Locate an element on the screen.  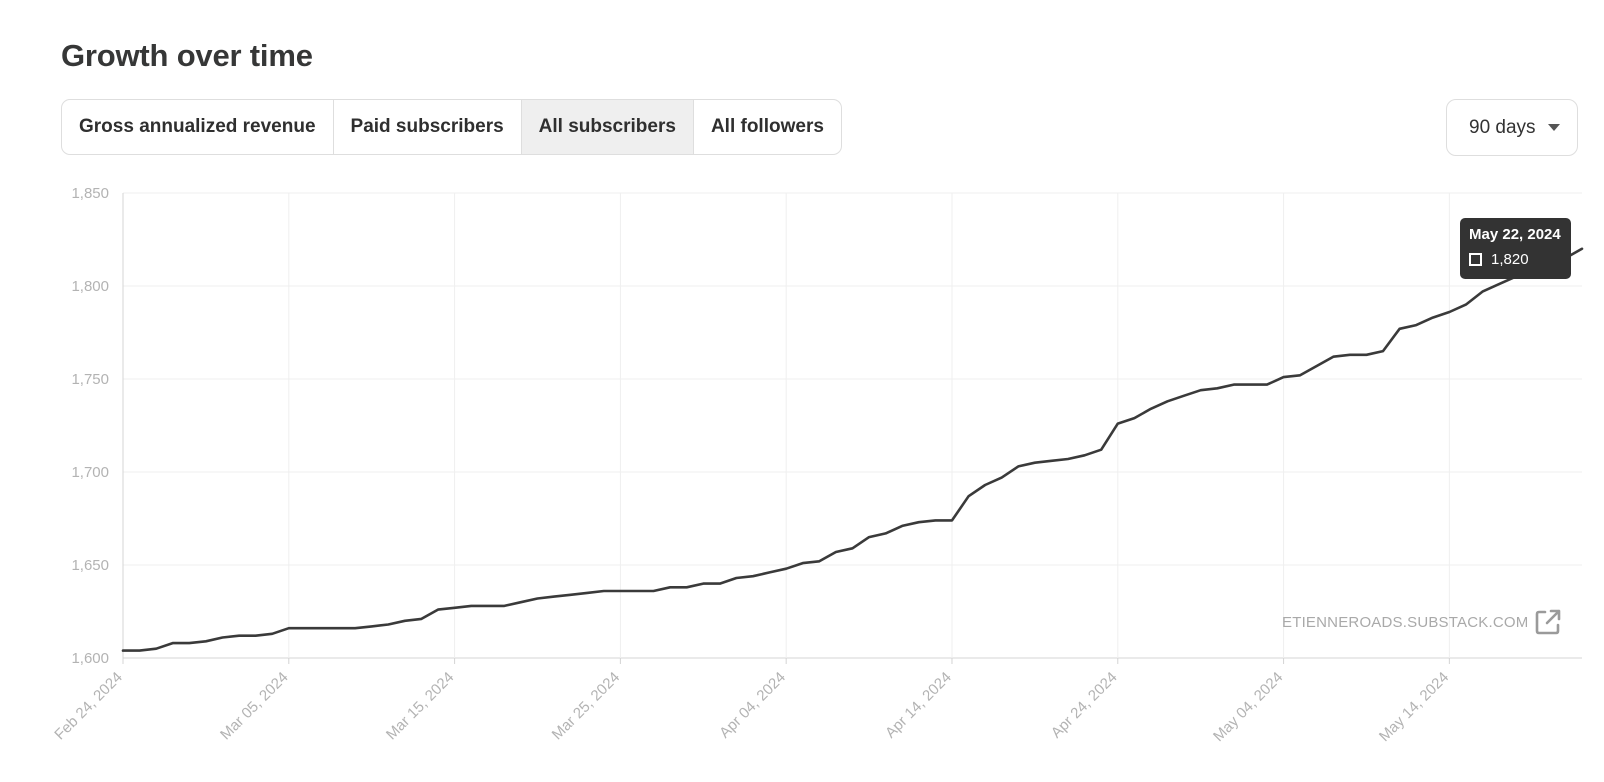
x-tick-label: Mar 05, 2024 is located at coordinates (254, 706).